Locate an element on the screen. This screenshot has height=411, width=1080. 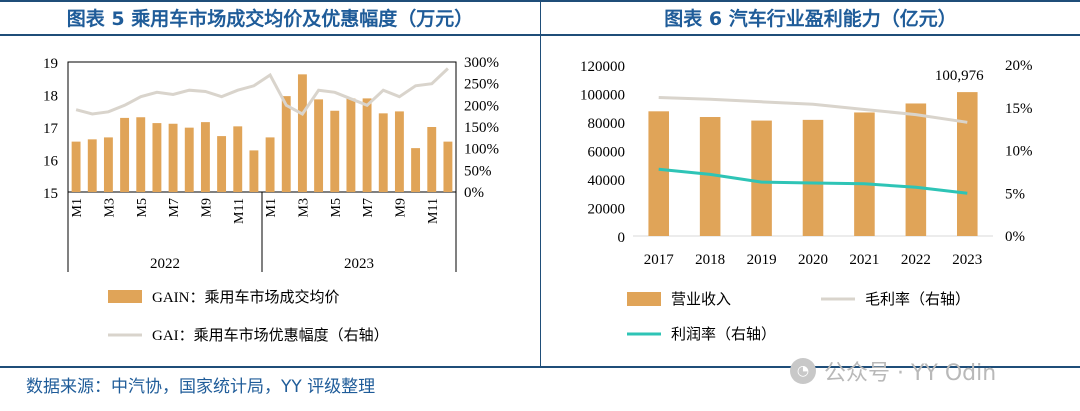
right-axis-tick: 200% is located at coordinates (481, 106).